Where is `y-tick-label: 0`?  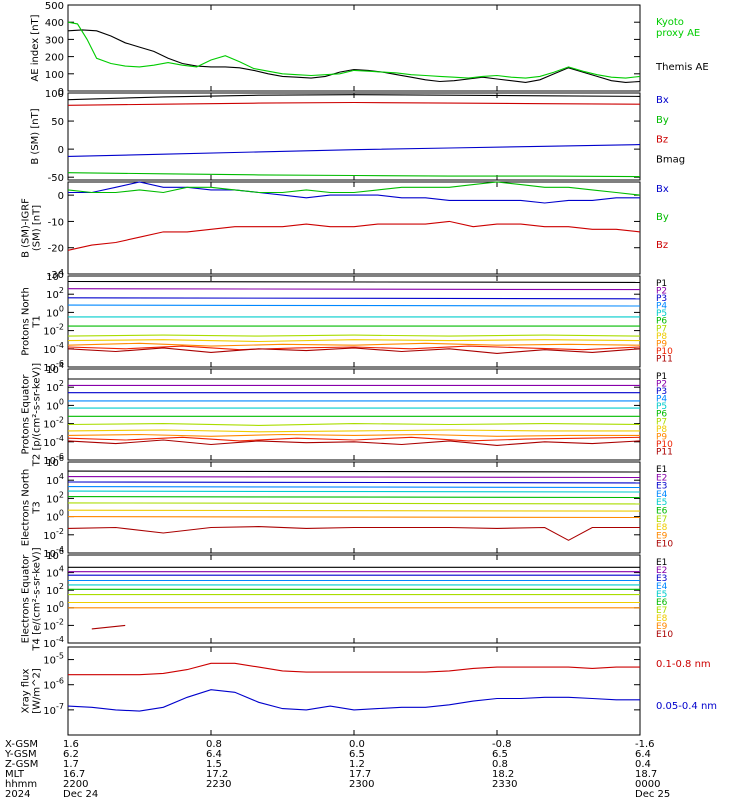
y-tick-label: 0 is located at coordinates (61, 150).